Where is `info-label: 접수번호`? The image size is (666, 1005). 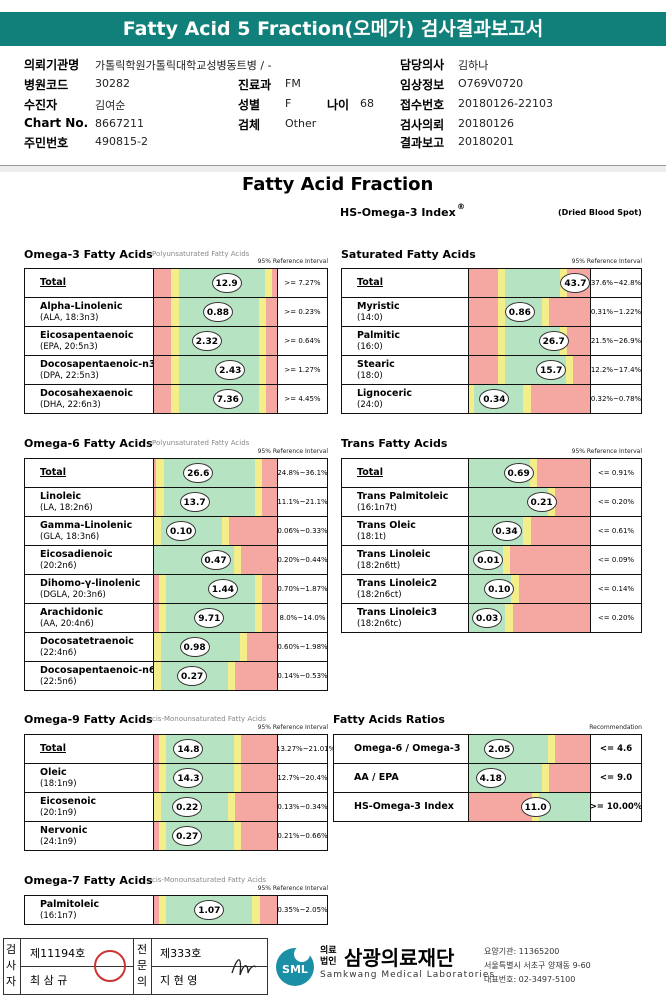 info-label: 접수번호 is located at coordinates (422, 105).